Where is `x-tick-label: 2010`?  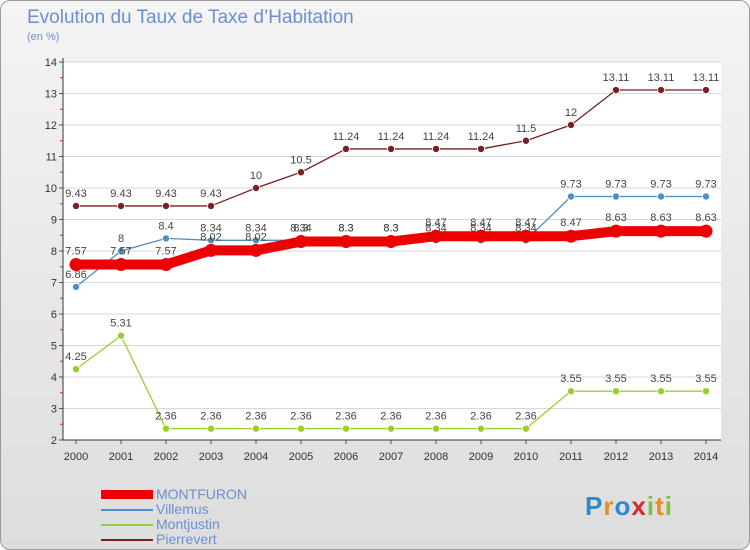
x-tick-label: 2010 is located at coordinates (526, 457).